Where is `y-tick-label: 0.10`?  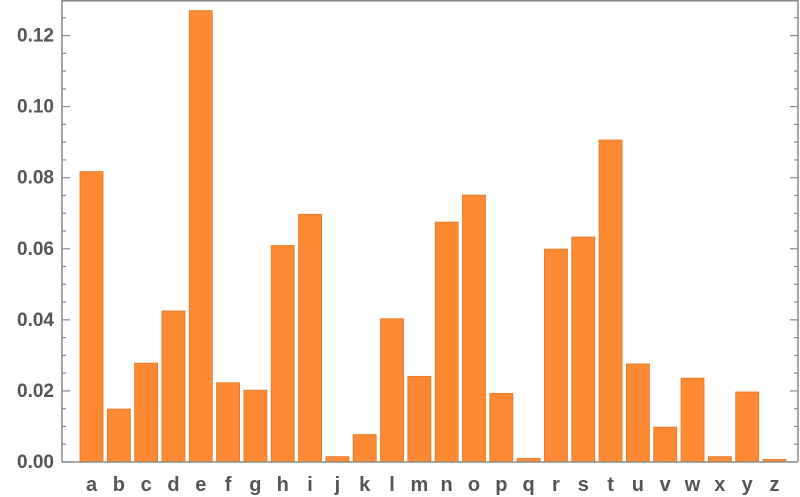 y-tick-label: 0.10 is located at coordinates (35, 107).